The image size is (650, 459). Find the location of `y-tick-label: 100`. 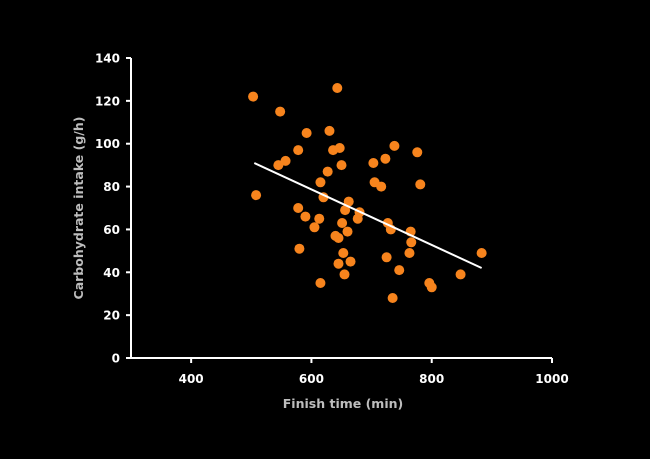

y-tick-label: 100 is located at coordinates (107, 144).